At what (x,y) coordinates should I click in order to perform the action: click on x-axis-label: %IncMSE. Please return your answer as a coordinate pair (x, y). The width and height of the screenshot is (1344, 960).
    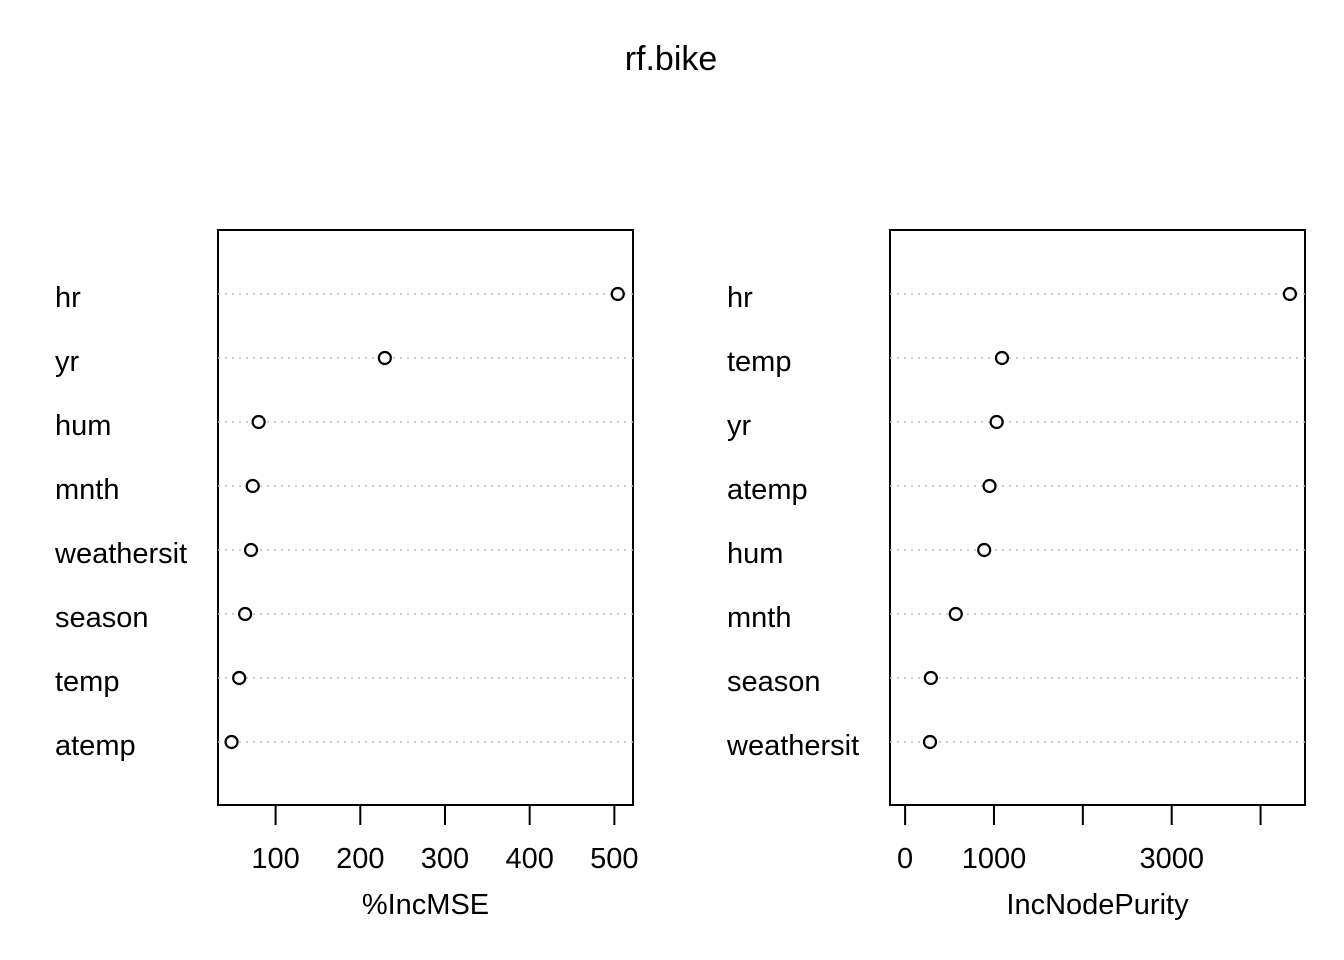
    Looking at the image, I should click on (425, 905).